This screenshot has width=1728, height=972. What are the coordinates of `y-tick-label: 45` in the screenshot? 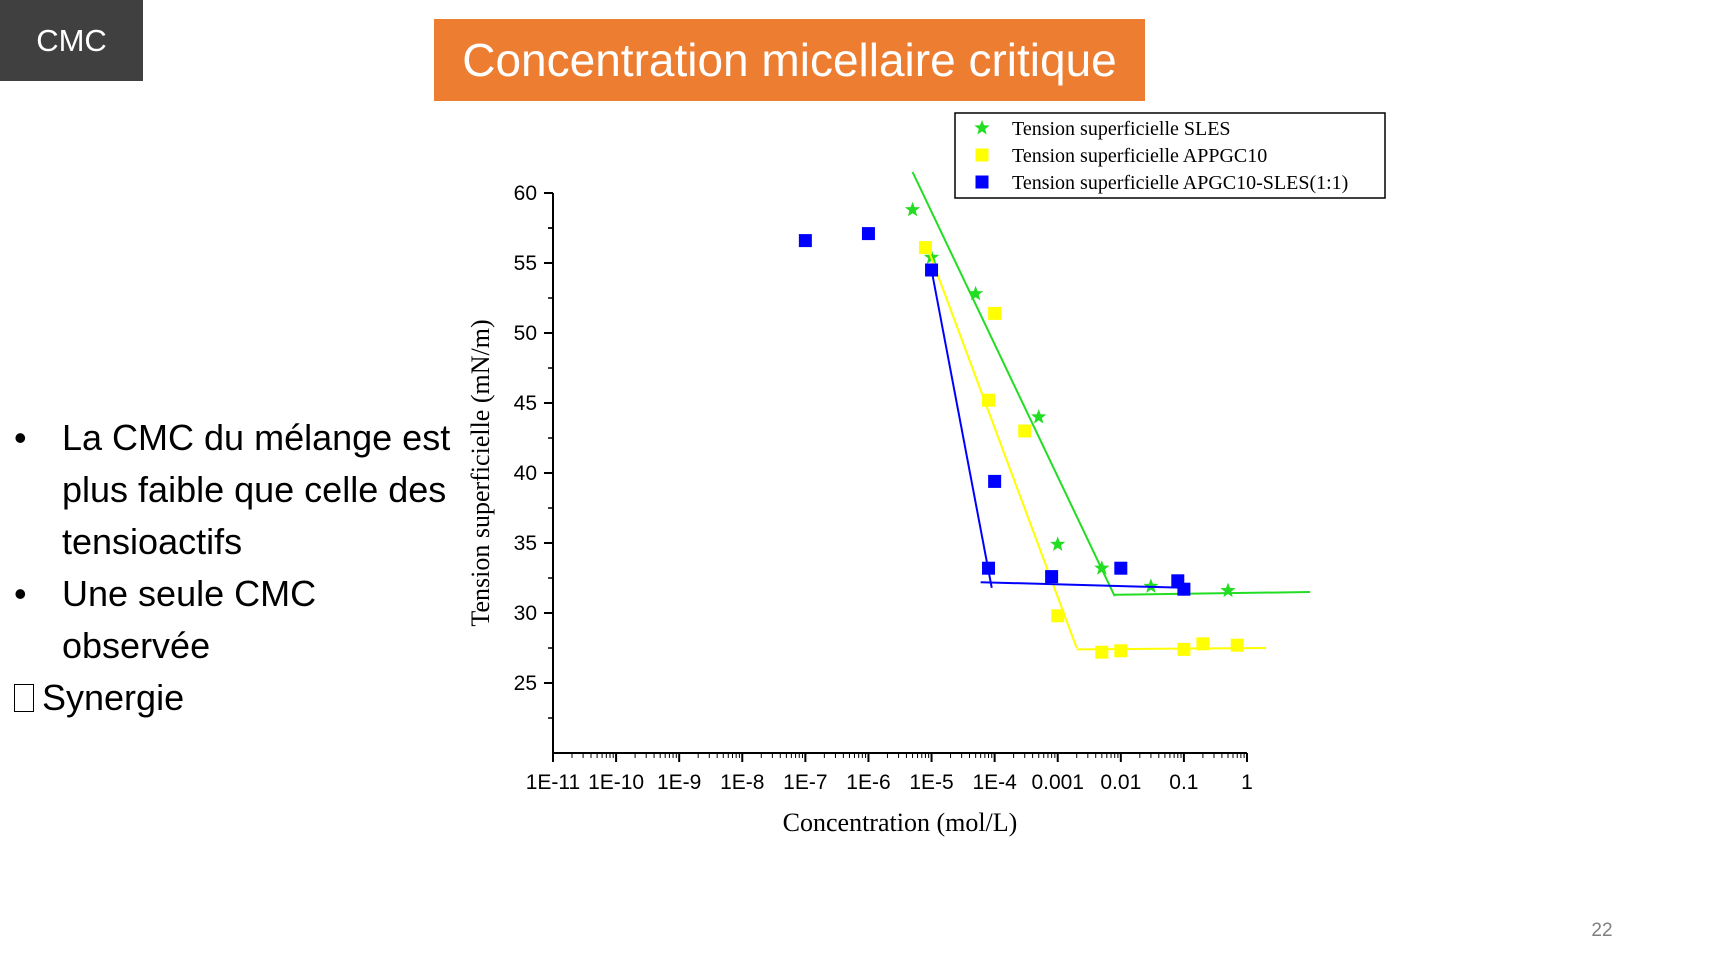 It's located at (525, 403).